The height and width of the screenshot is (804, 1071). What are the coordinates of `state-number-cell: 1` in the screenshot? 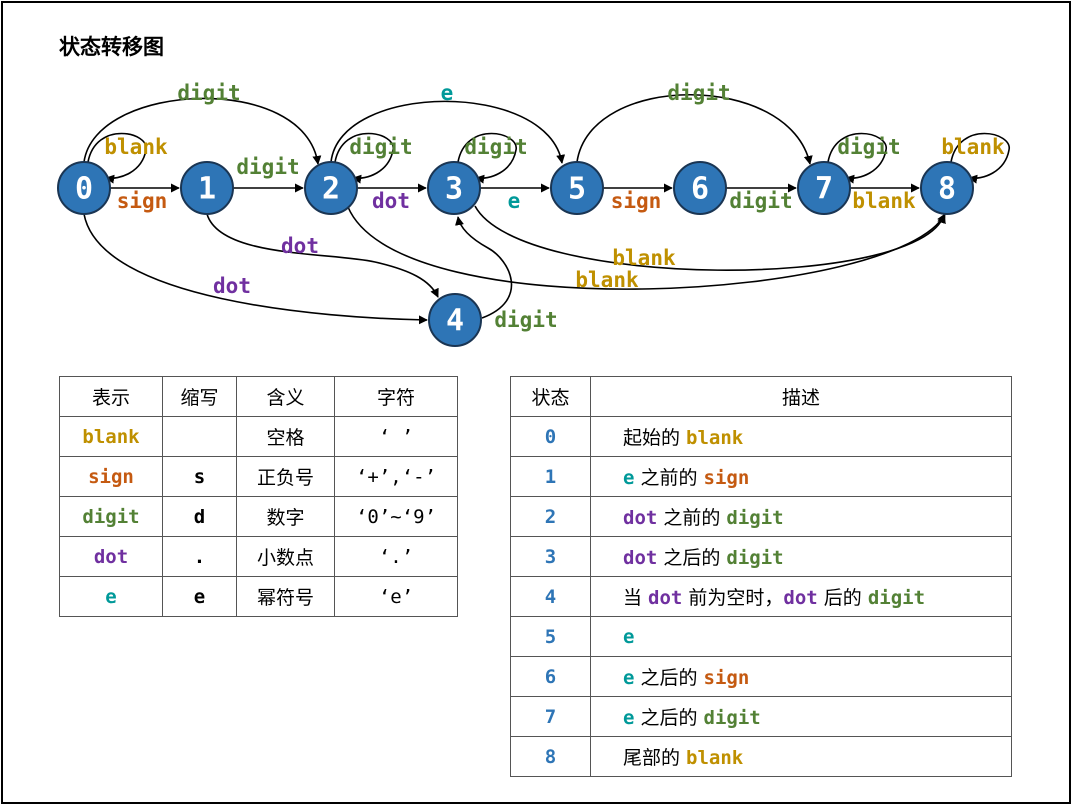 It's located at (550, 476).